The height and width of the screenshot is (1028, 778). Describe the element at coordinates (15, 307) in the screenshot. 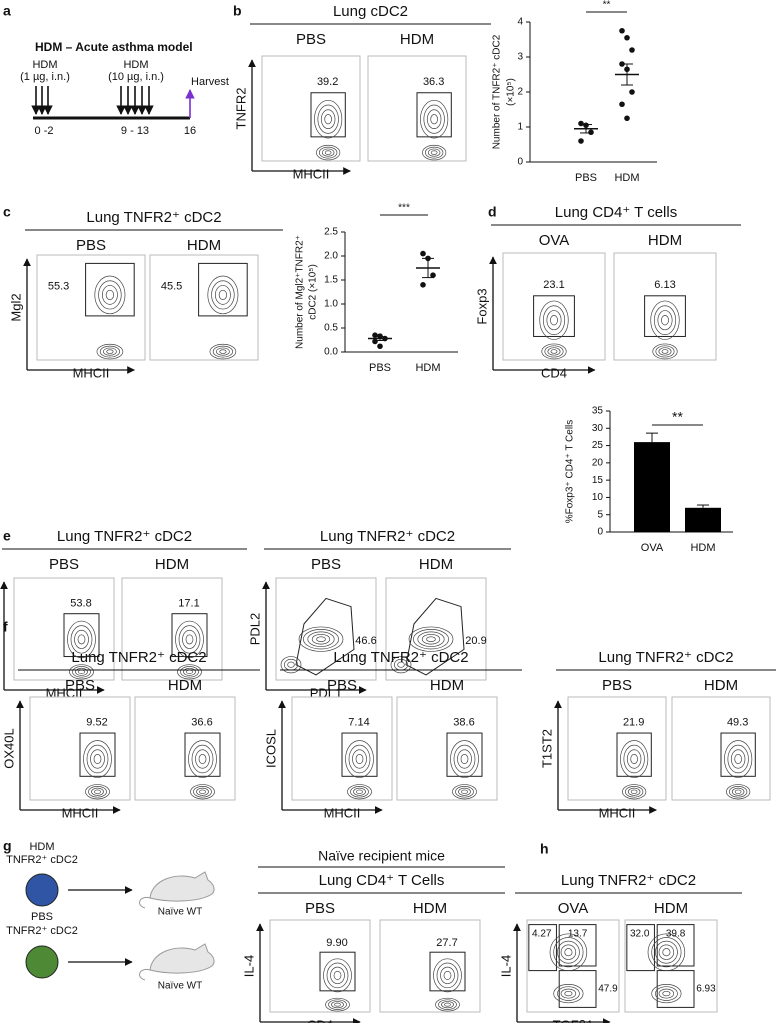

I see `y-axis-label: Mgl2` at that location.